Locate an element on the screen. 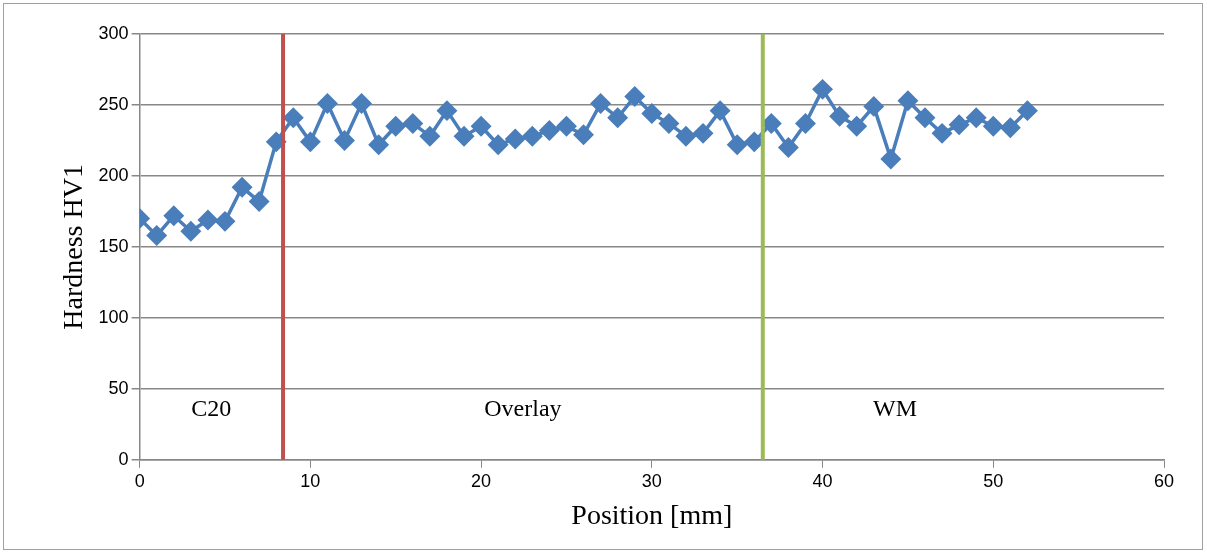 Image resolution: width=1207 pixels, height=553 pixels. x-tick-label: 0 is located at coordinates (139, 480).